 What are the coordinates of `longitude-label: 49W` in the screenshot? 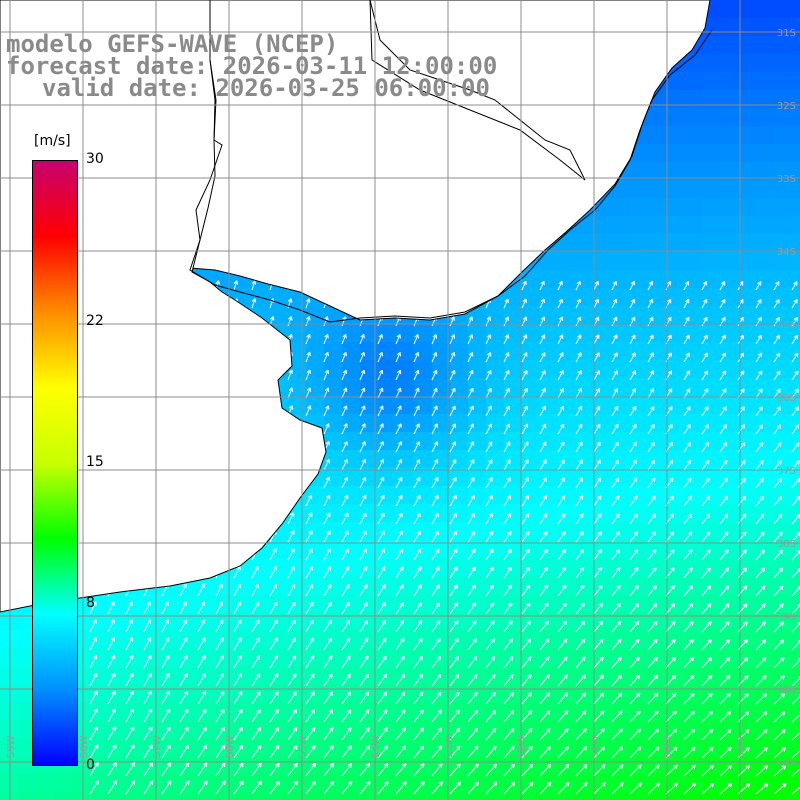 It's located at (741, 746).